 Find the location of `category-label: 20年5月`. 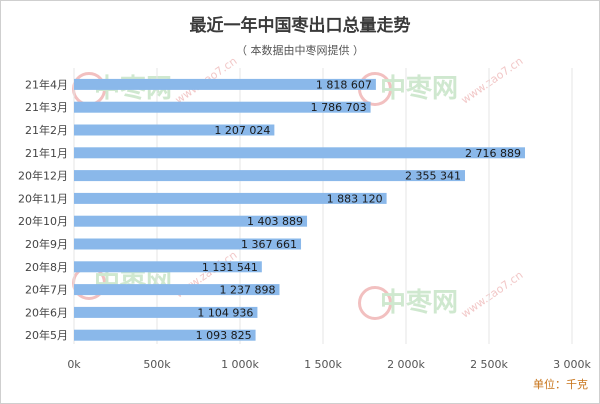

category-label: 20年5月 is located at coordinates (46, 335).